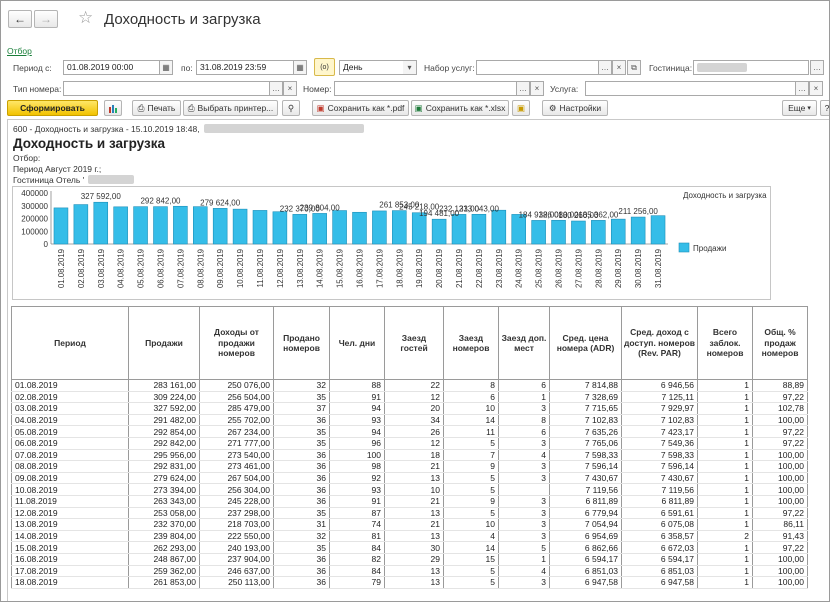 Image resolution: width=830 pixels, height=602 pixels. What do you see at coordinates (414, 489) in the screenshot?
I see `table-cell: 10` at bounding box center [414, 489].